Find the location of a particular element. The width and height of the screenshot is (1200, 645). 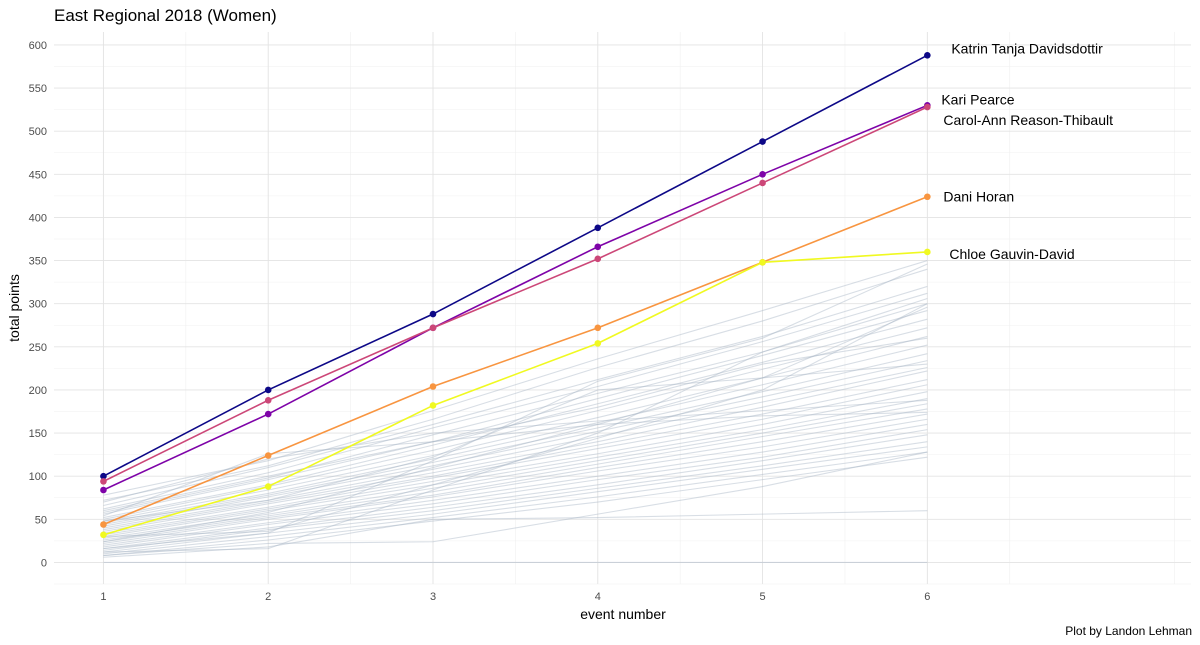

series-label: Chloe Gauvin-David is located at coordinates (1011, 254).